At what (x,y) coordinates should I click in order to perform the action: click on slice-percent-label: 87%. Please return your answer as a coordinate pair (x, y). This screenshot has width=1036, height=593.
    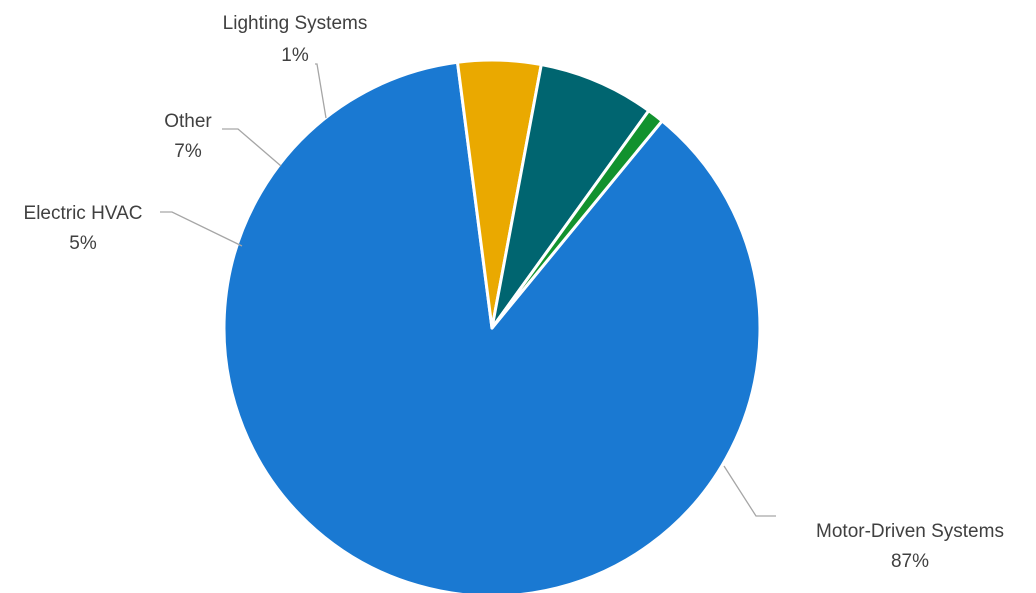
    Looking at the image, I should click on (910, 561).